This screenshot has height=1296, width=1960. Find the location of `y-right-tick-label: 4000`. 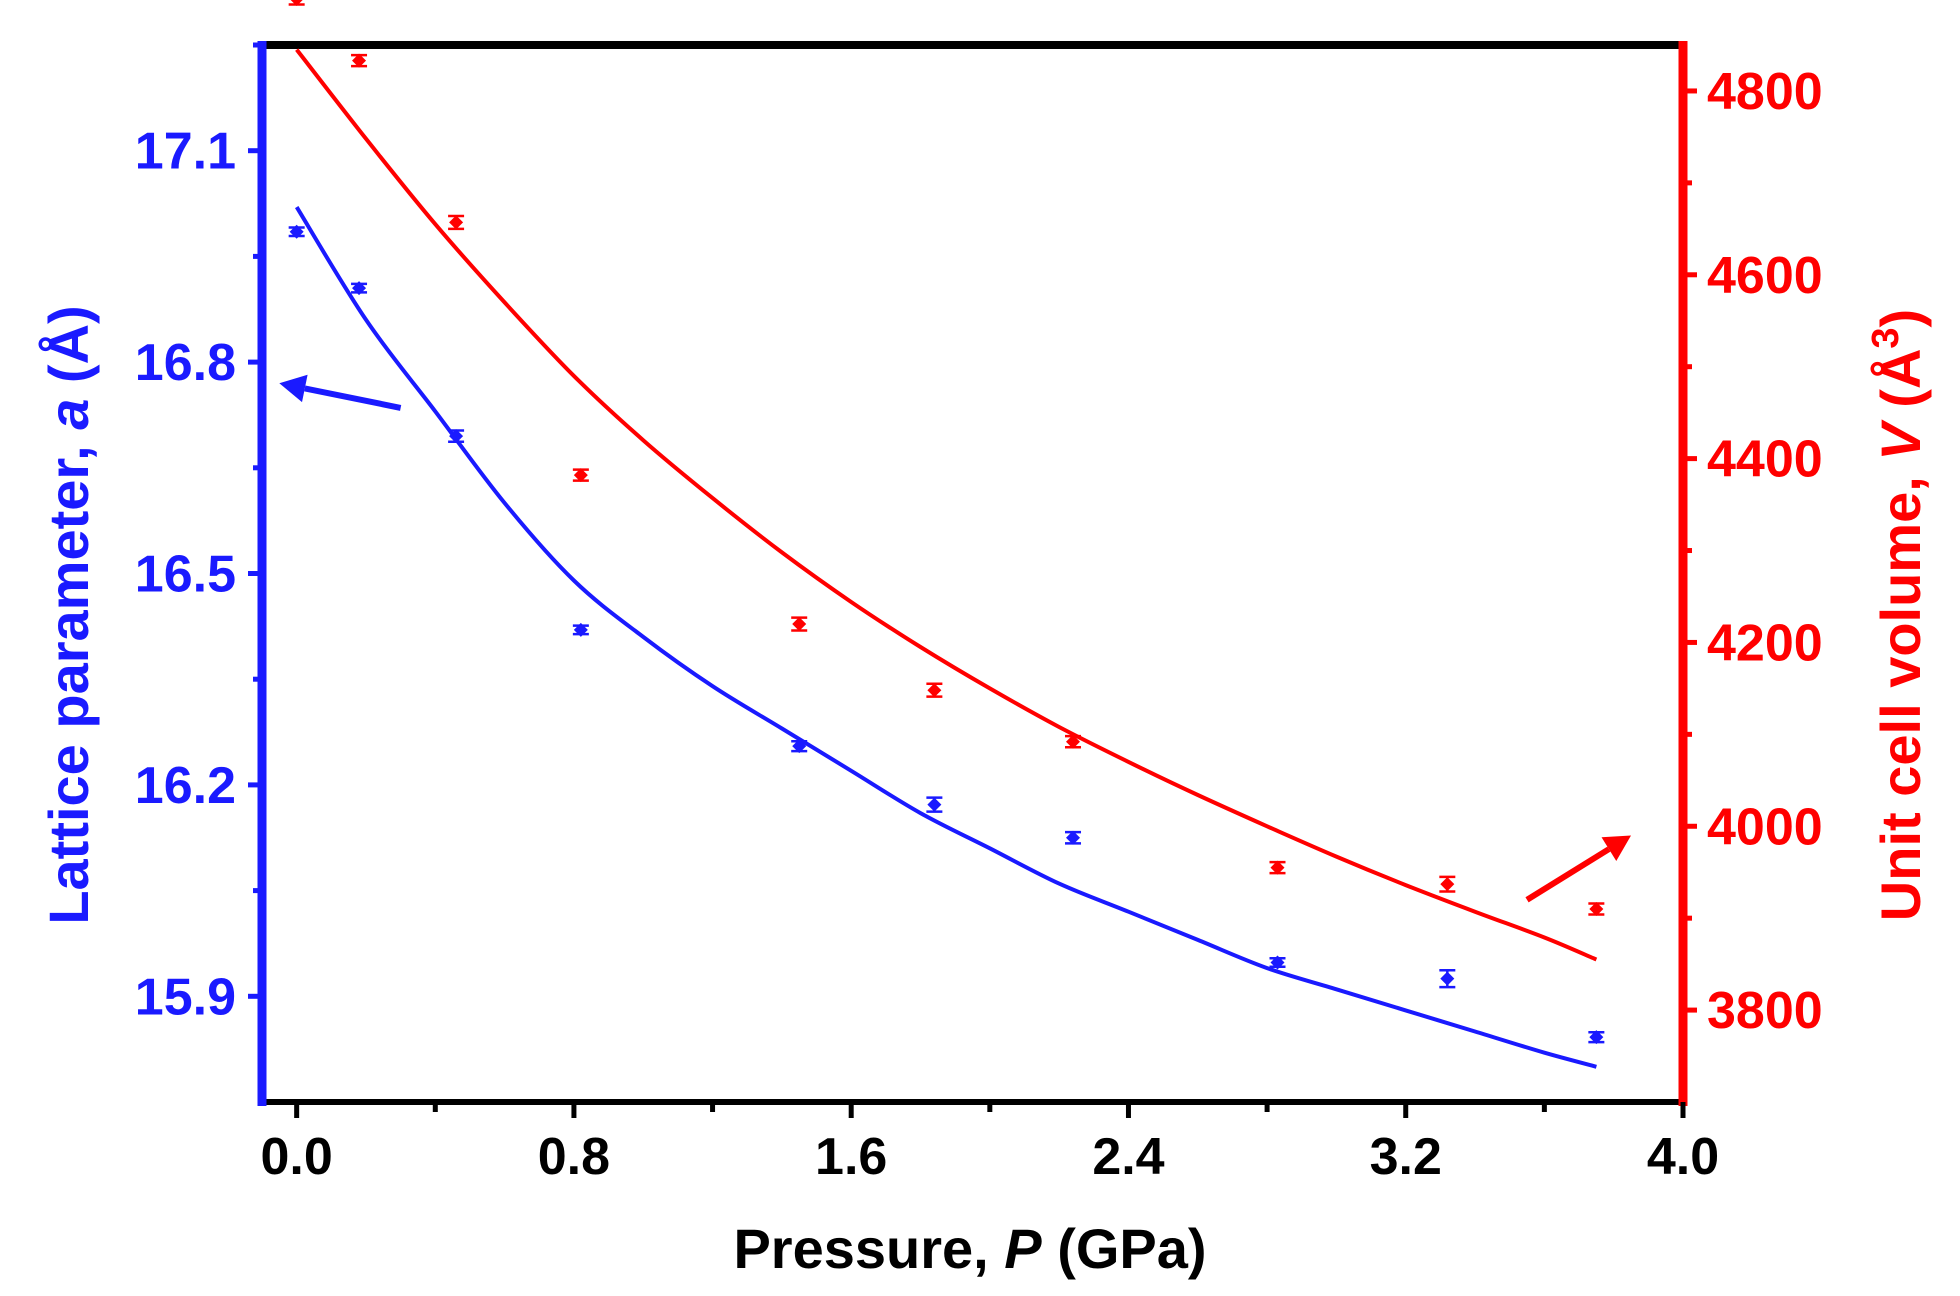

y-right-tick-label: 4000 is located at coordinates (1765, 827).